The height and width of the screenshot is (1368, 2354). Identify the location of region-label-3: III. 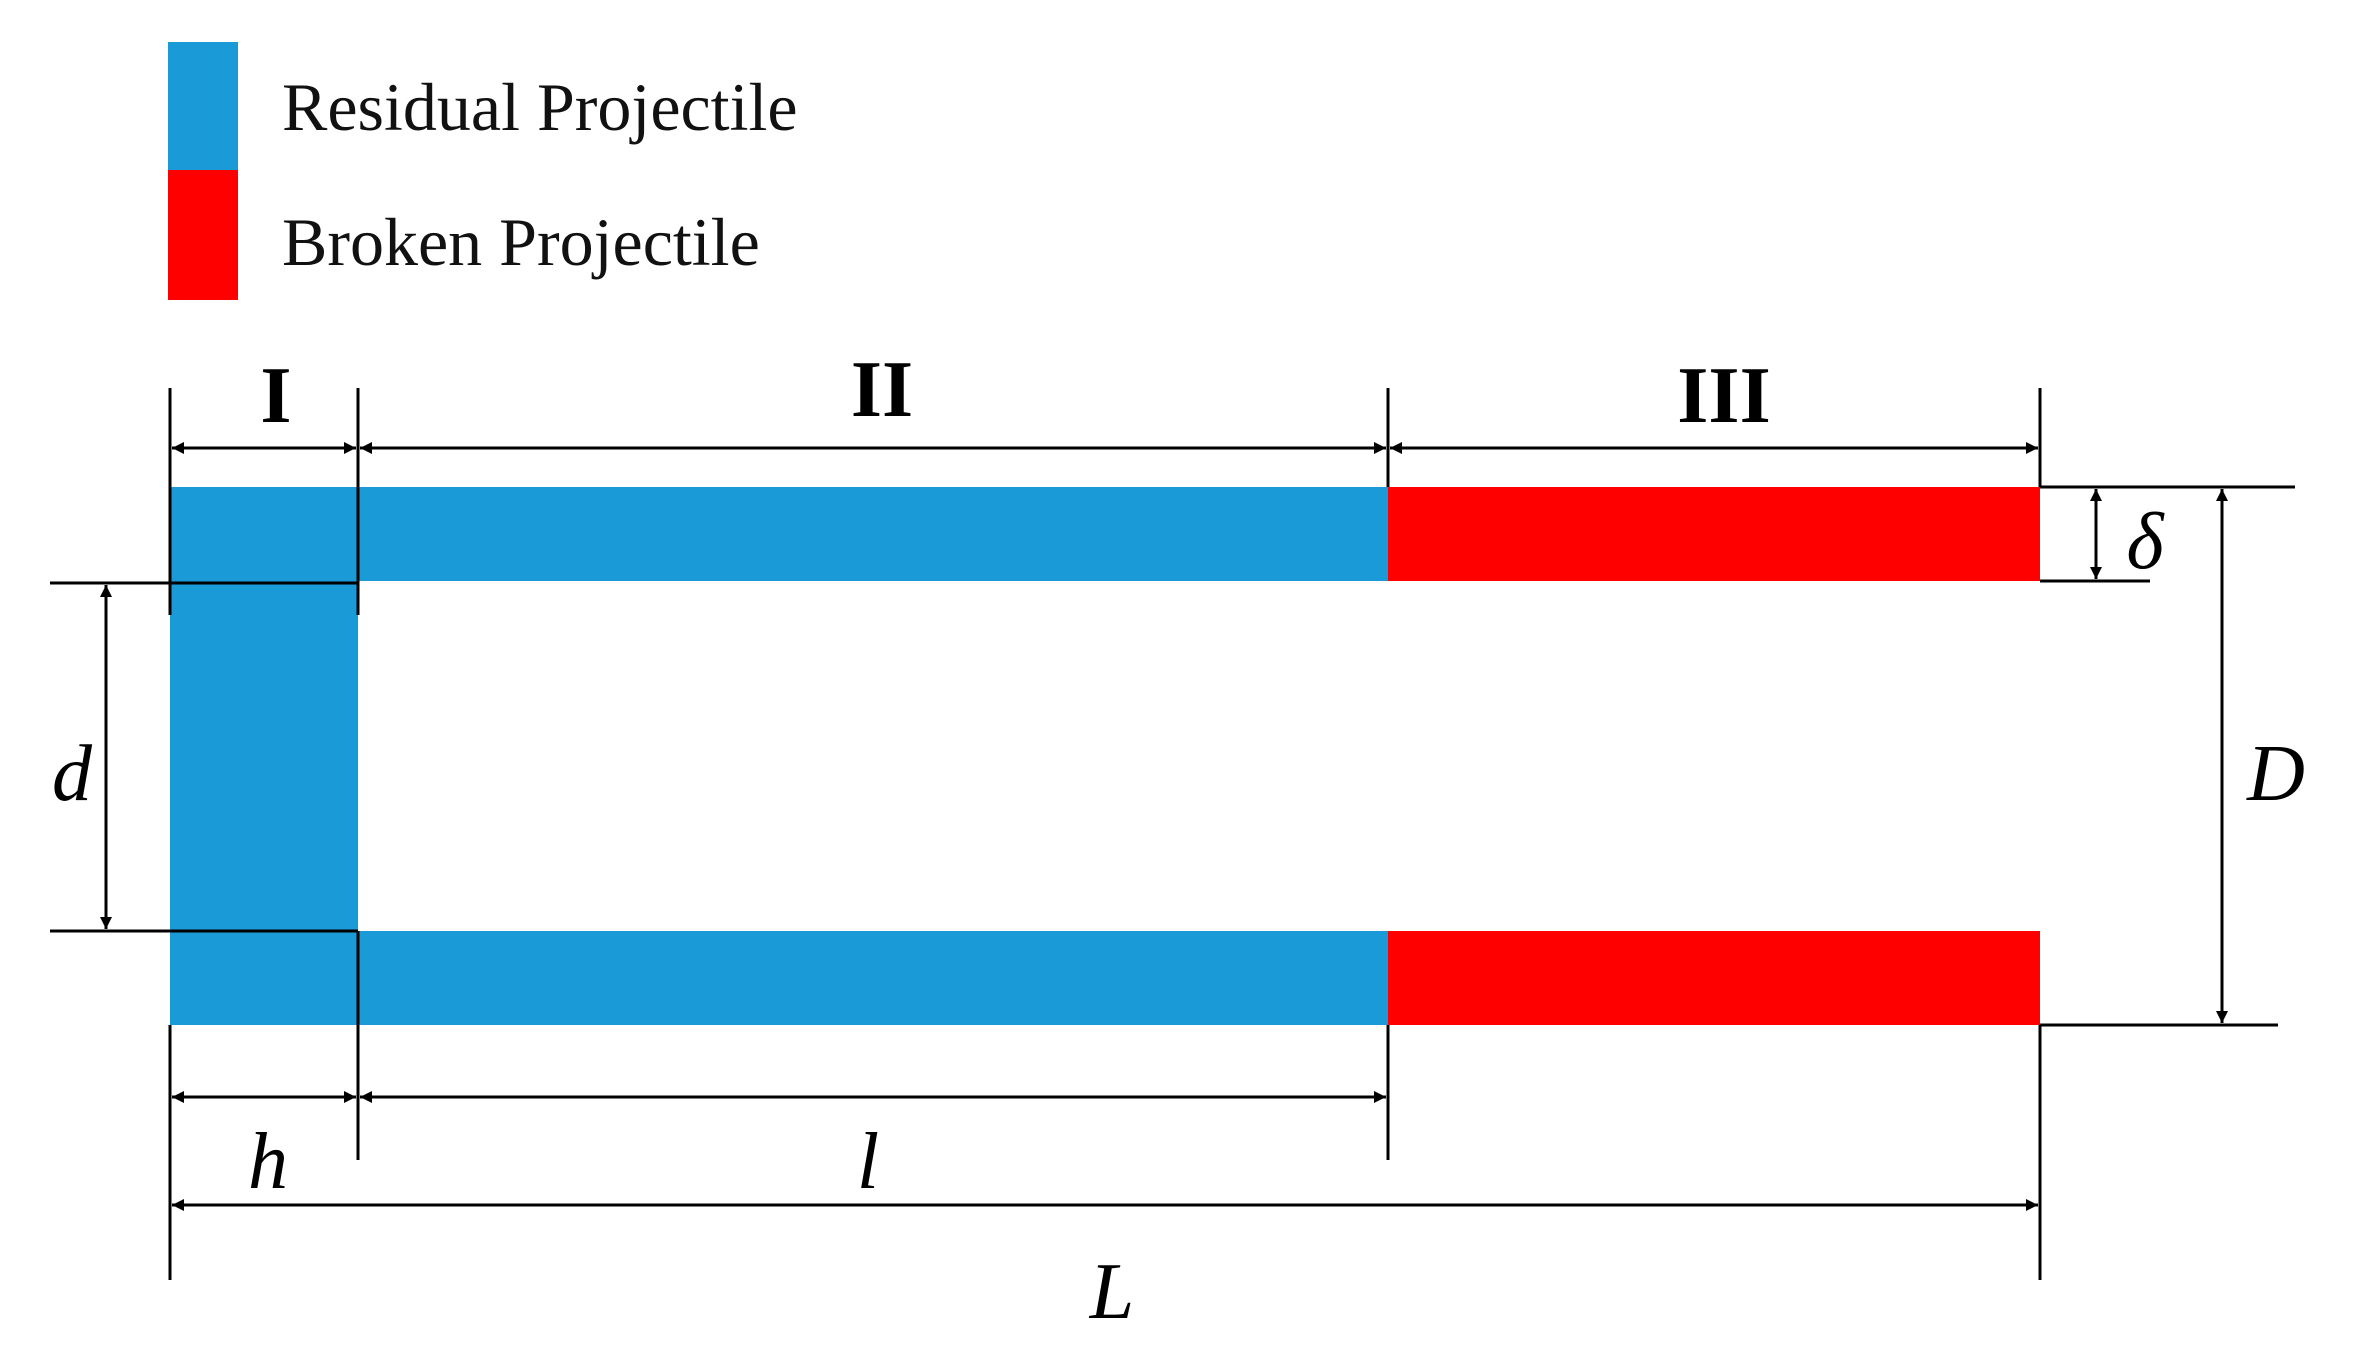
(1723, 396).